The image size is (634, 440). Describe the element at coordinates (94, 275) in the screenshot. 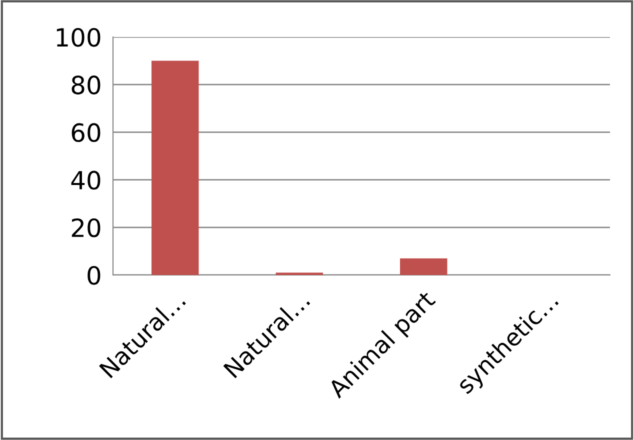

I see `y-tick-label: 0` at that location.